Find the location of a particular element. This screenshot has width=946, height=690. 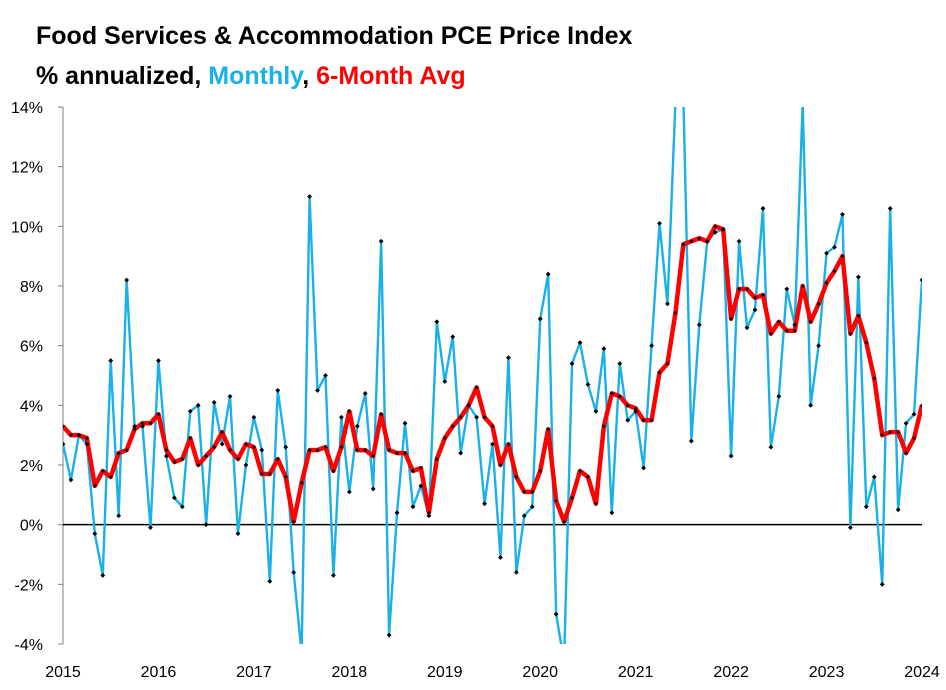

x-tick-label: 2015 is located at coordinates (63, 672).